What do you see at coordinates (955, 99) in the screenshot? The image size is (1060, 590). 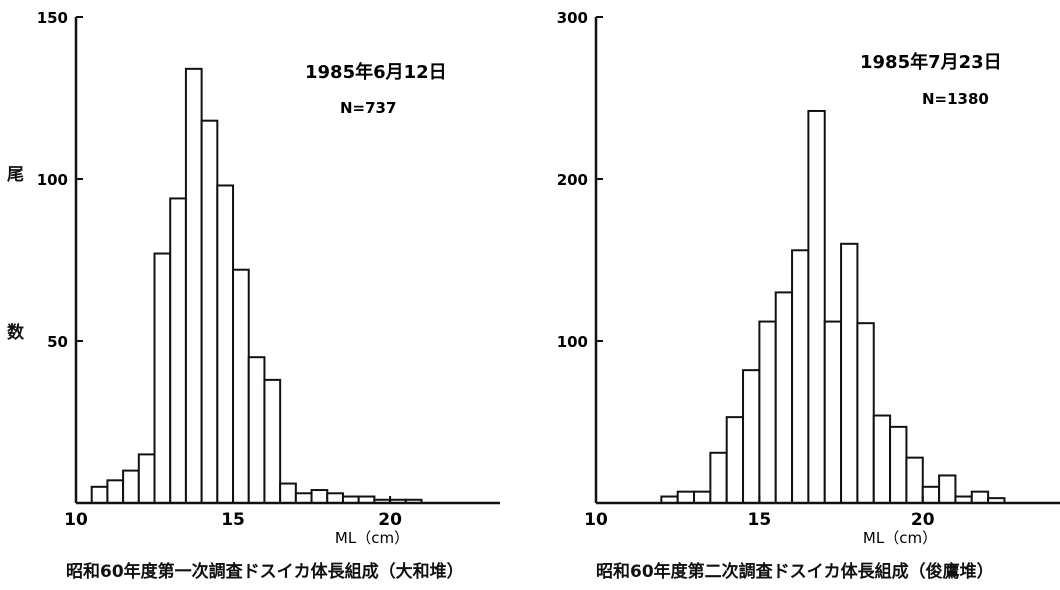 I see `chart-2-subtitle: N=1380` at bounding box center [955, 99].